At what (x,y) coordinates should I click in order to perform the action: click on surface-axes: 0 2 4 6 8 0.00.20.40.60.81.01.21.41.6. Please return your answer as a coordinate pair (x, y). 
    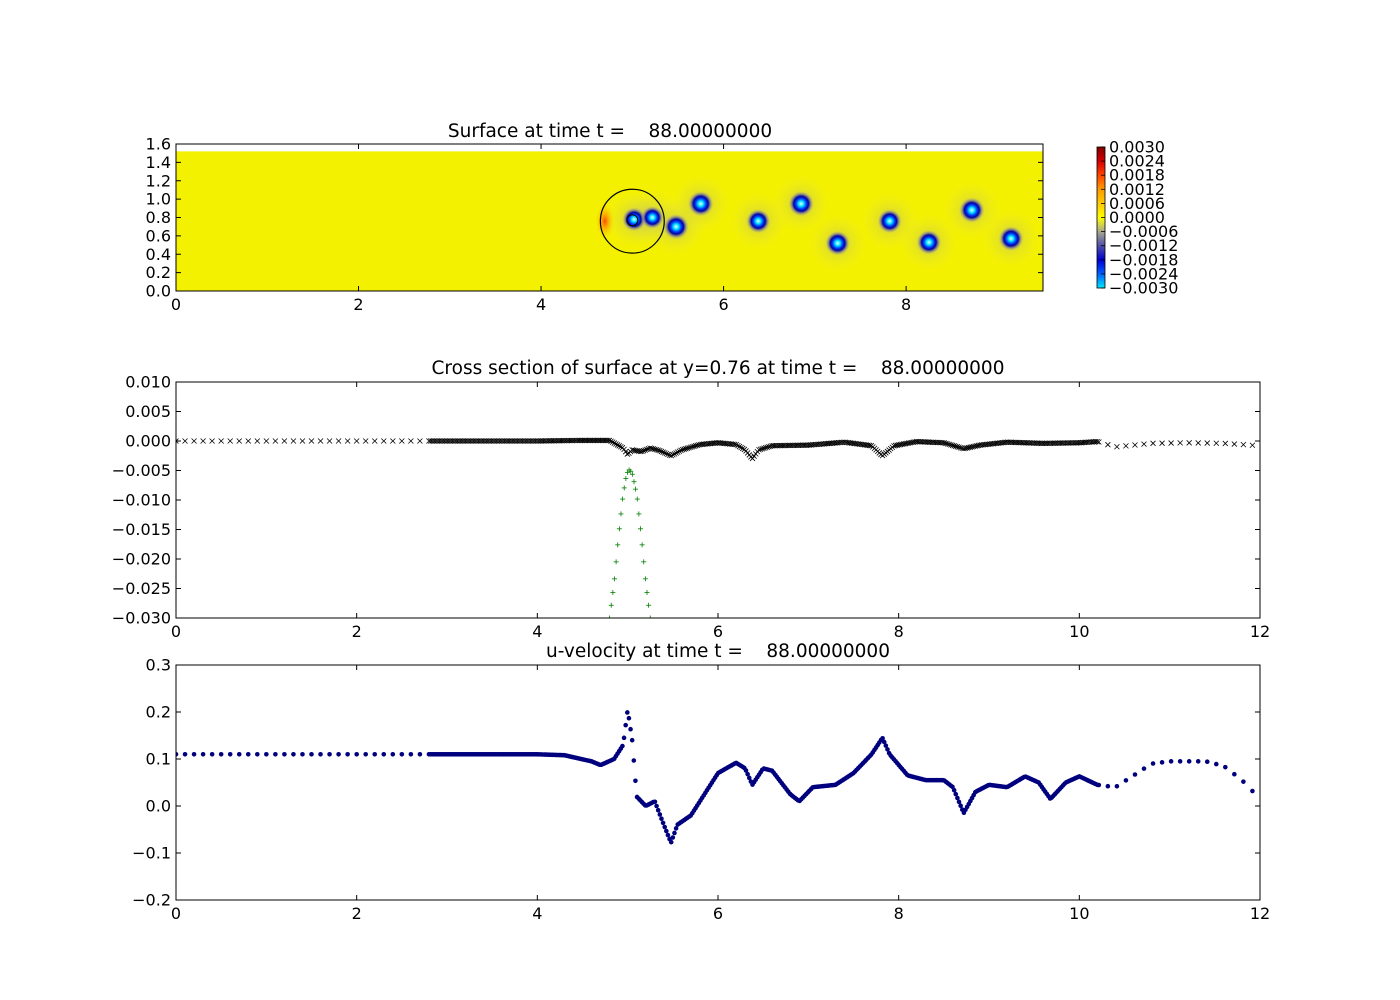
    Looking at the image, I should click on (594, 224).